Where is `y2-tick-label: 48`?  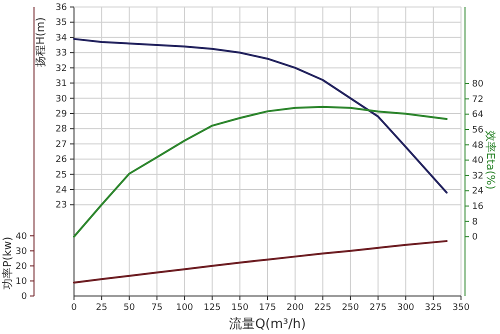
y2-tick-label: 48 is located at coordinates (478, 145).